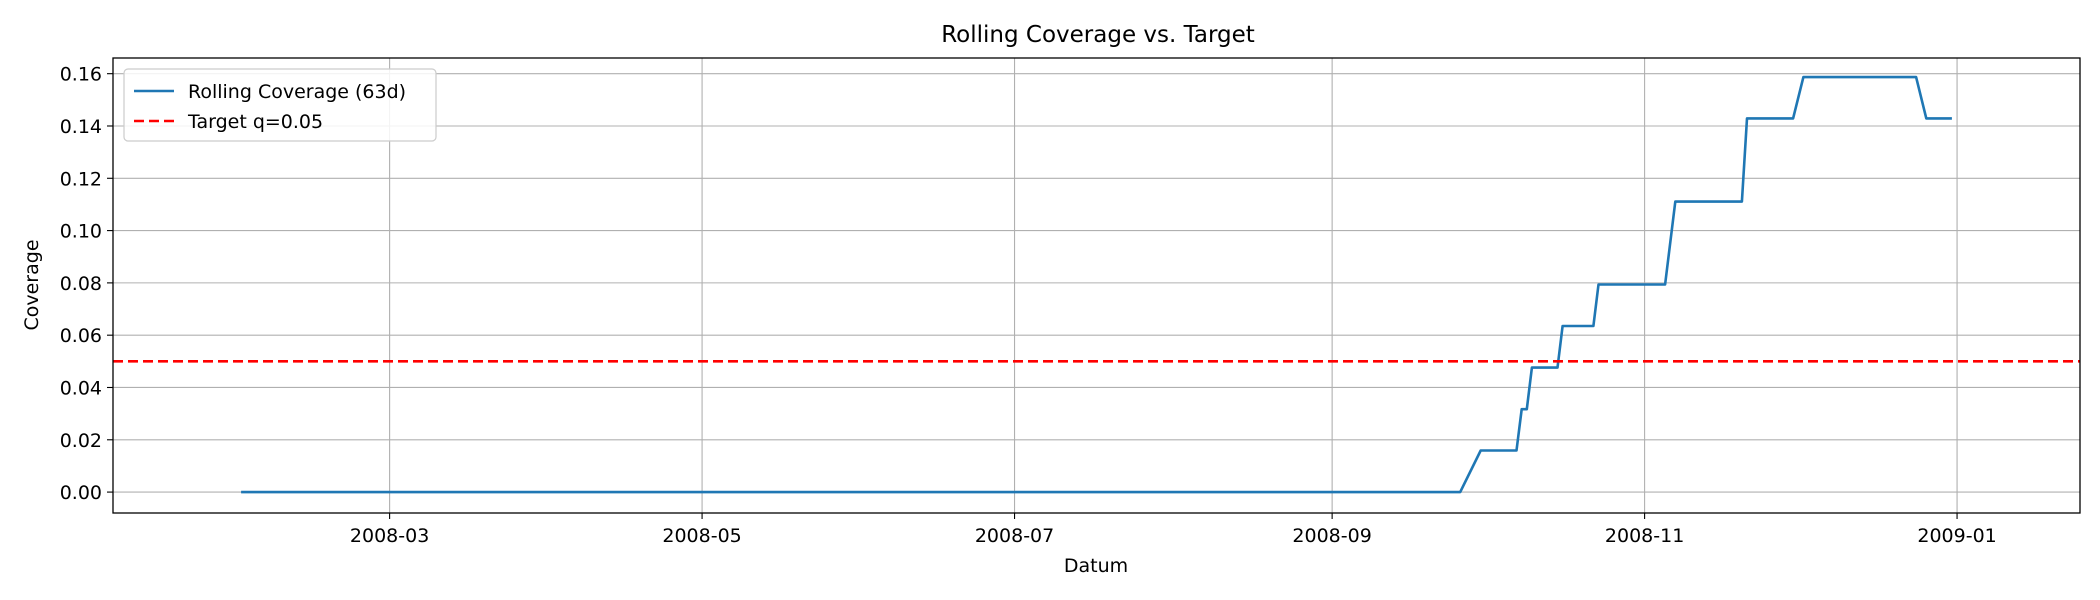  What do you see at coordinates (81, 388) in the screenshot?
I see `y-tick-label: 0.04` at bounding box center [81, 388].